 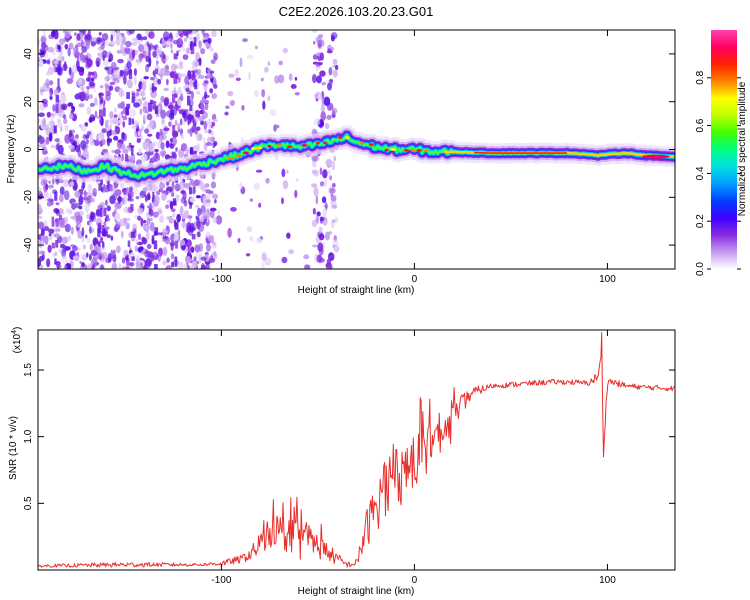 What do you see at coordinates (17, 343) in the screenshot?
I see `snr-scale-base: (x10` at bounding box center [17, 343].